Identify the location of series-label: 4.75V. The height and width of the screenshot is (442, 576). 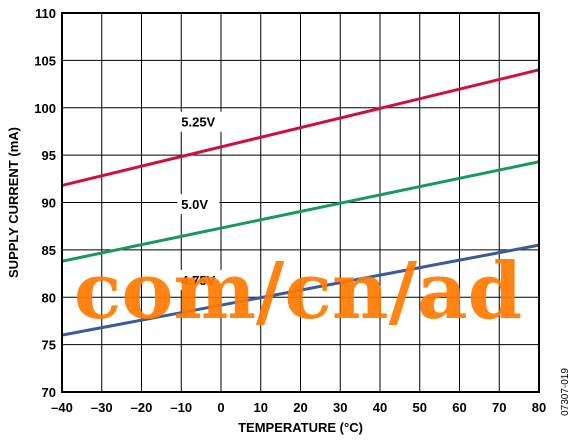
(198, 280).